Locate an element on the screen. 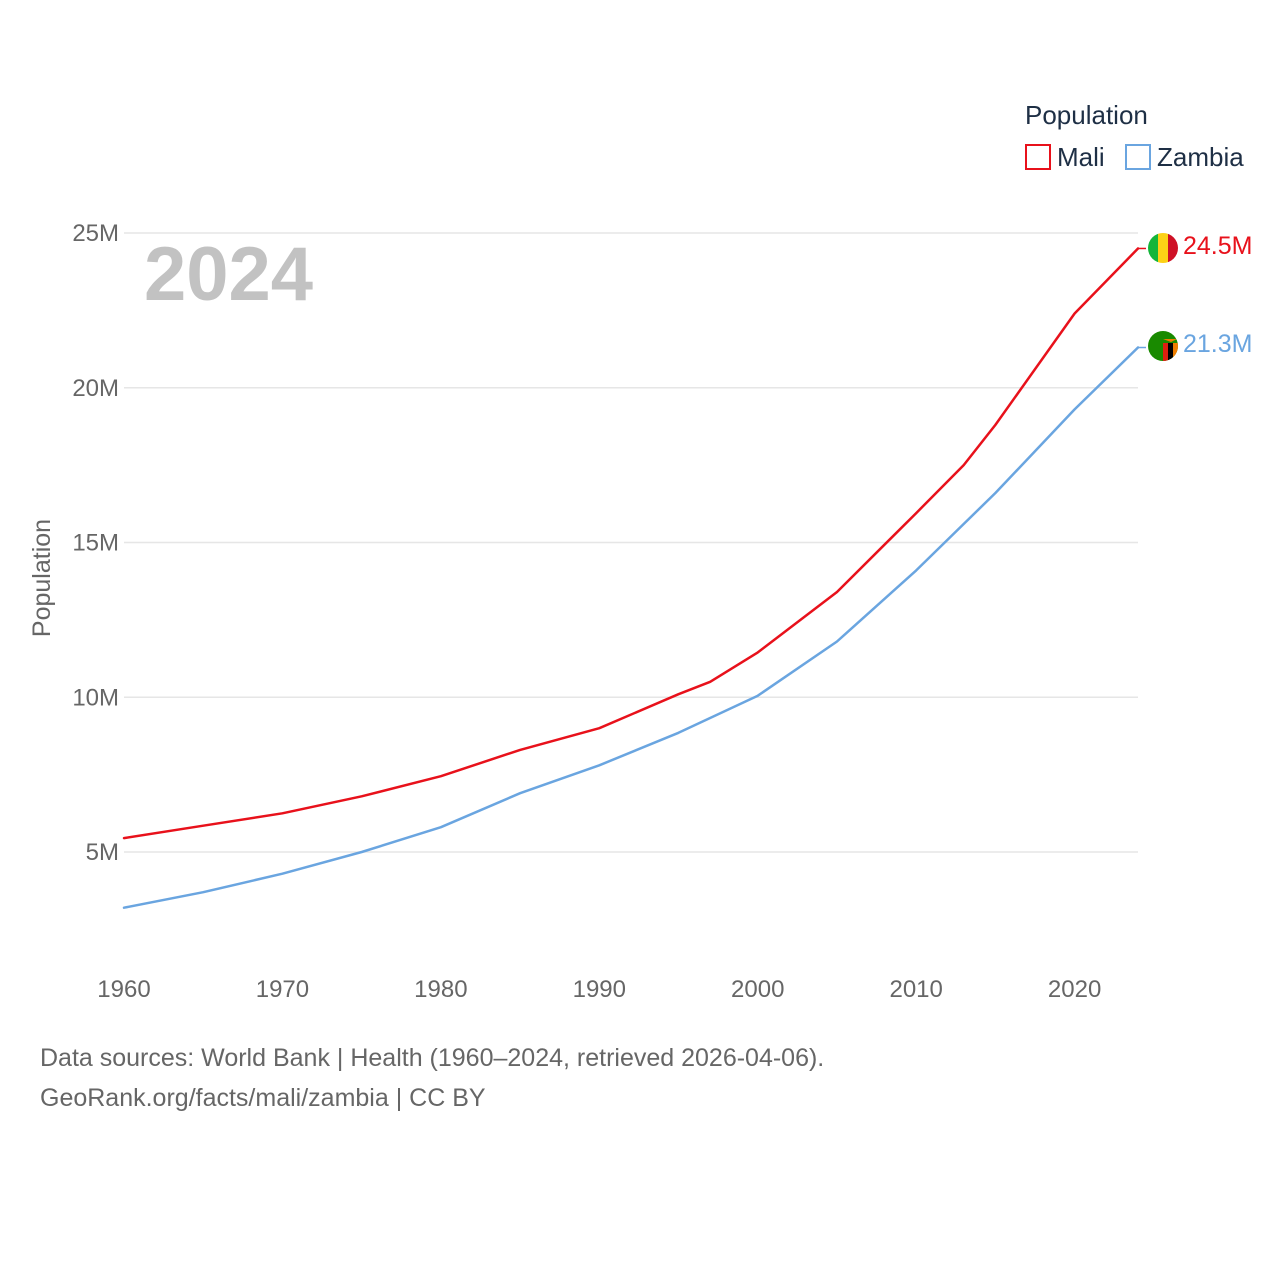 The height and width of the screenshot is (1280, 1280). current-year-label: 2024 is located at coordinates (228, 274).